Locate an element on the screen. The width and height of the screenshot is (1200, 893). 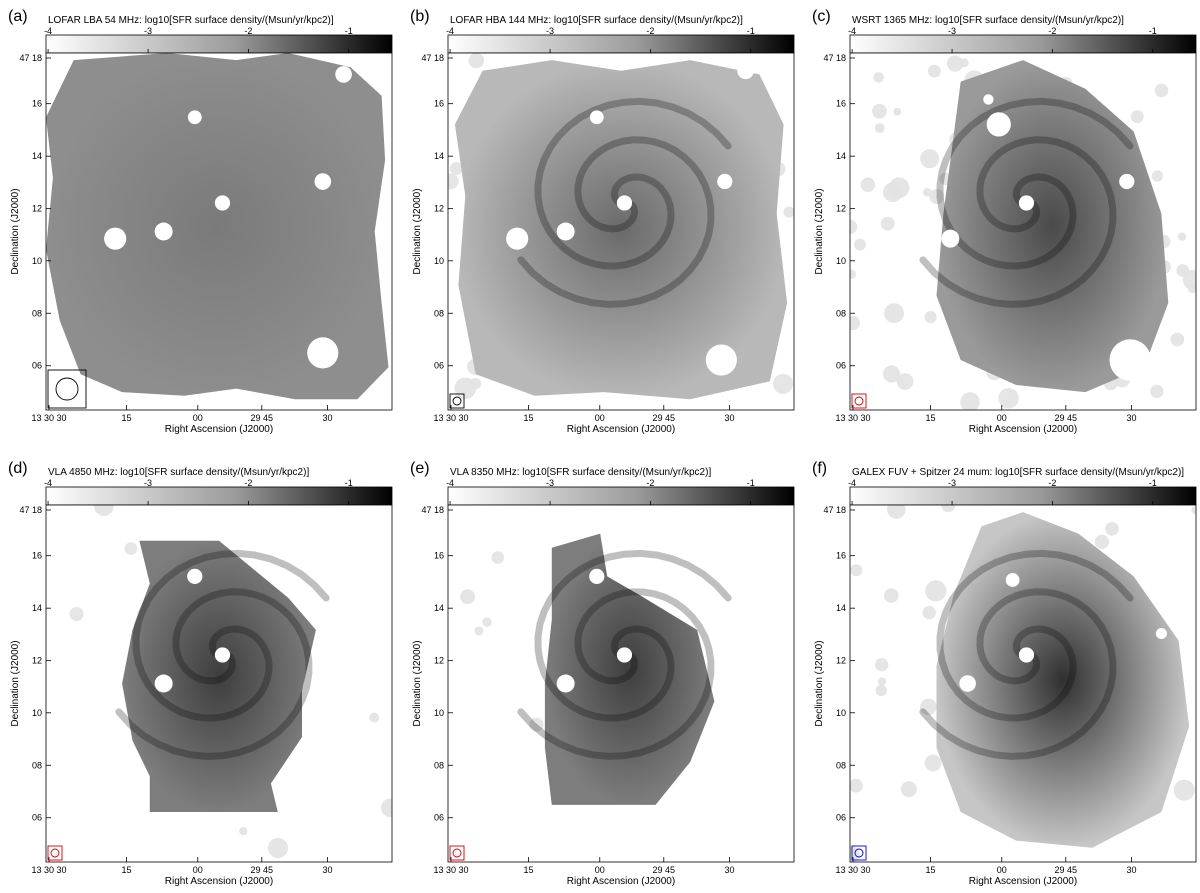
ra-tick-label: 15 is located at coordinates (528, 870).